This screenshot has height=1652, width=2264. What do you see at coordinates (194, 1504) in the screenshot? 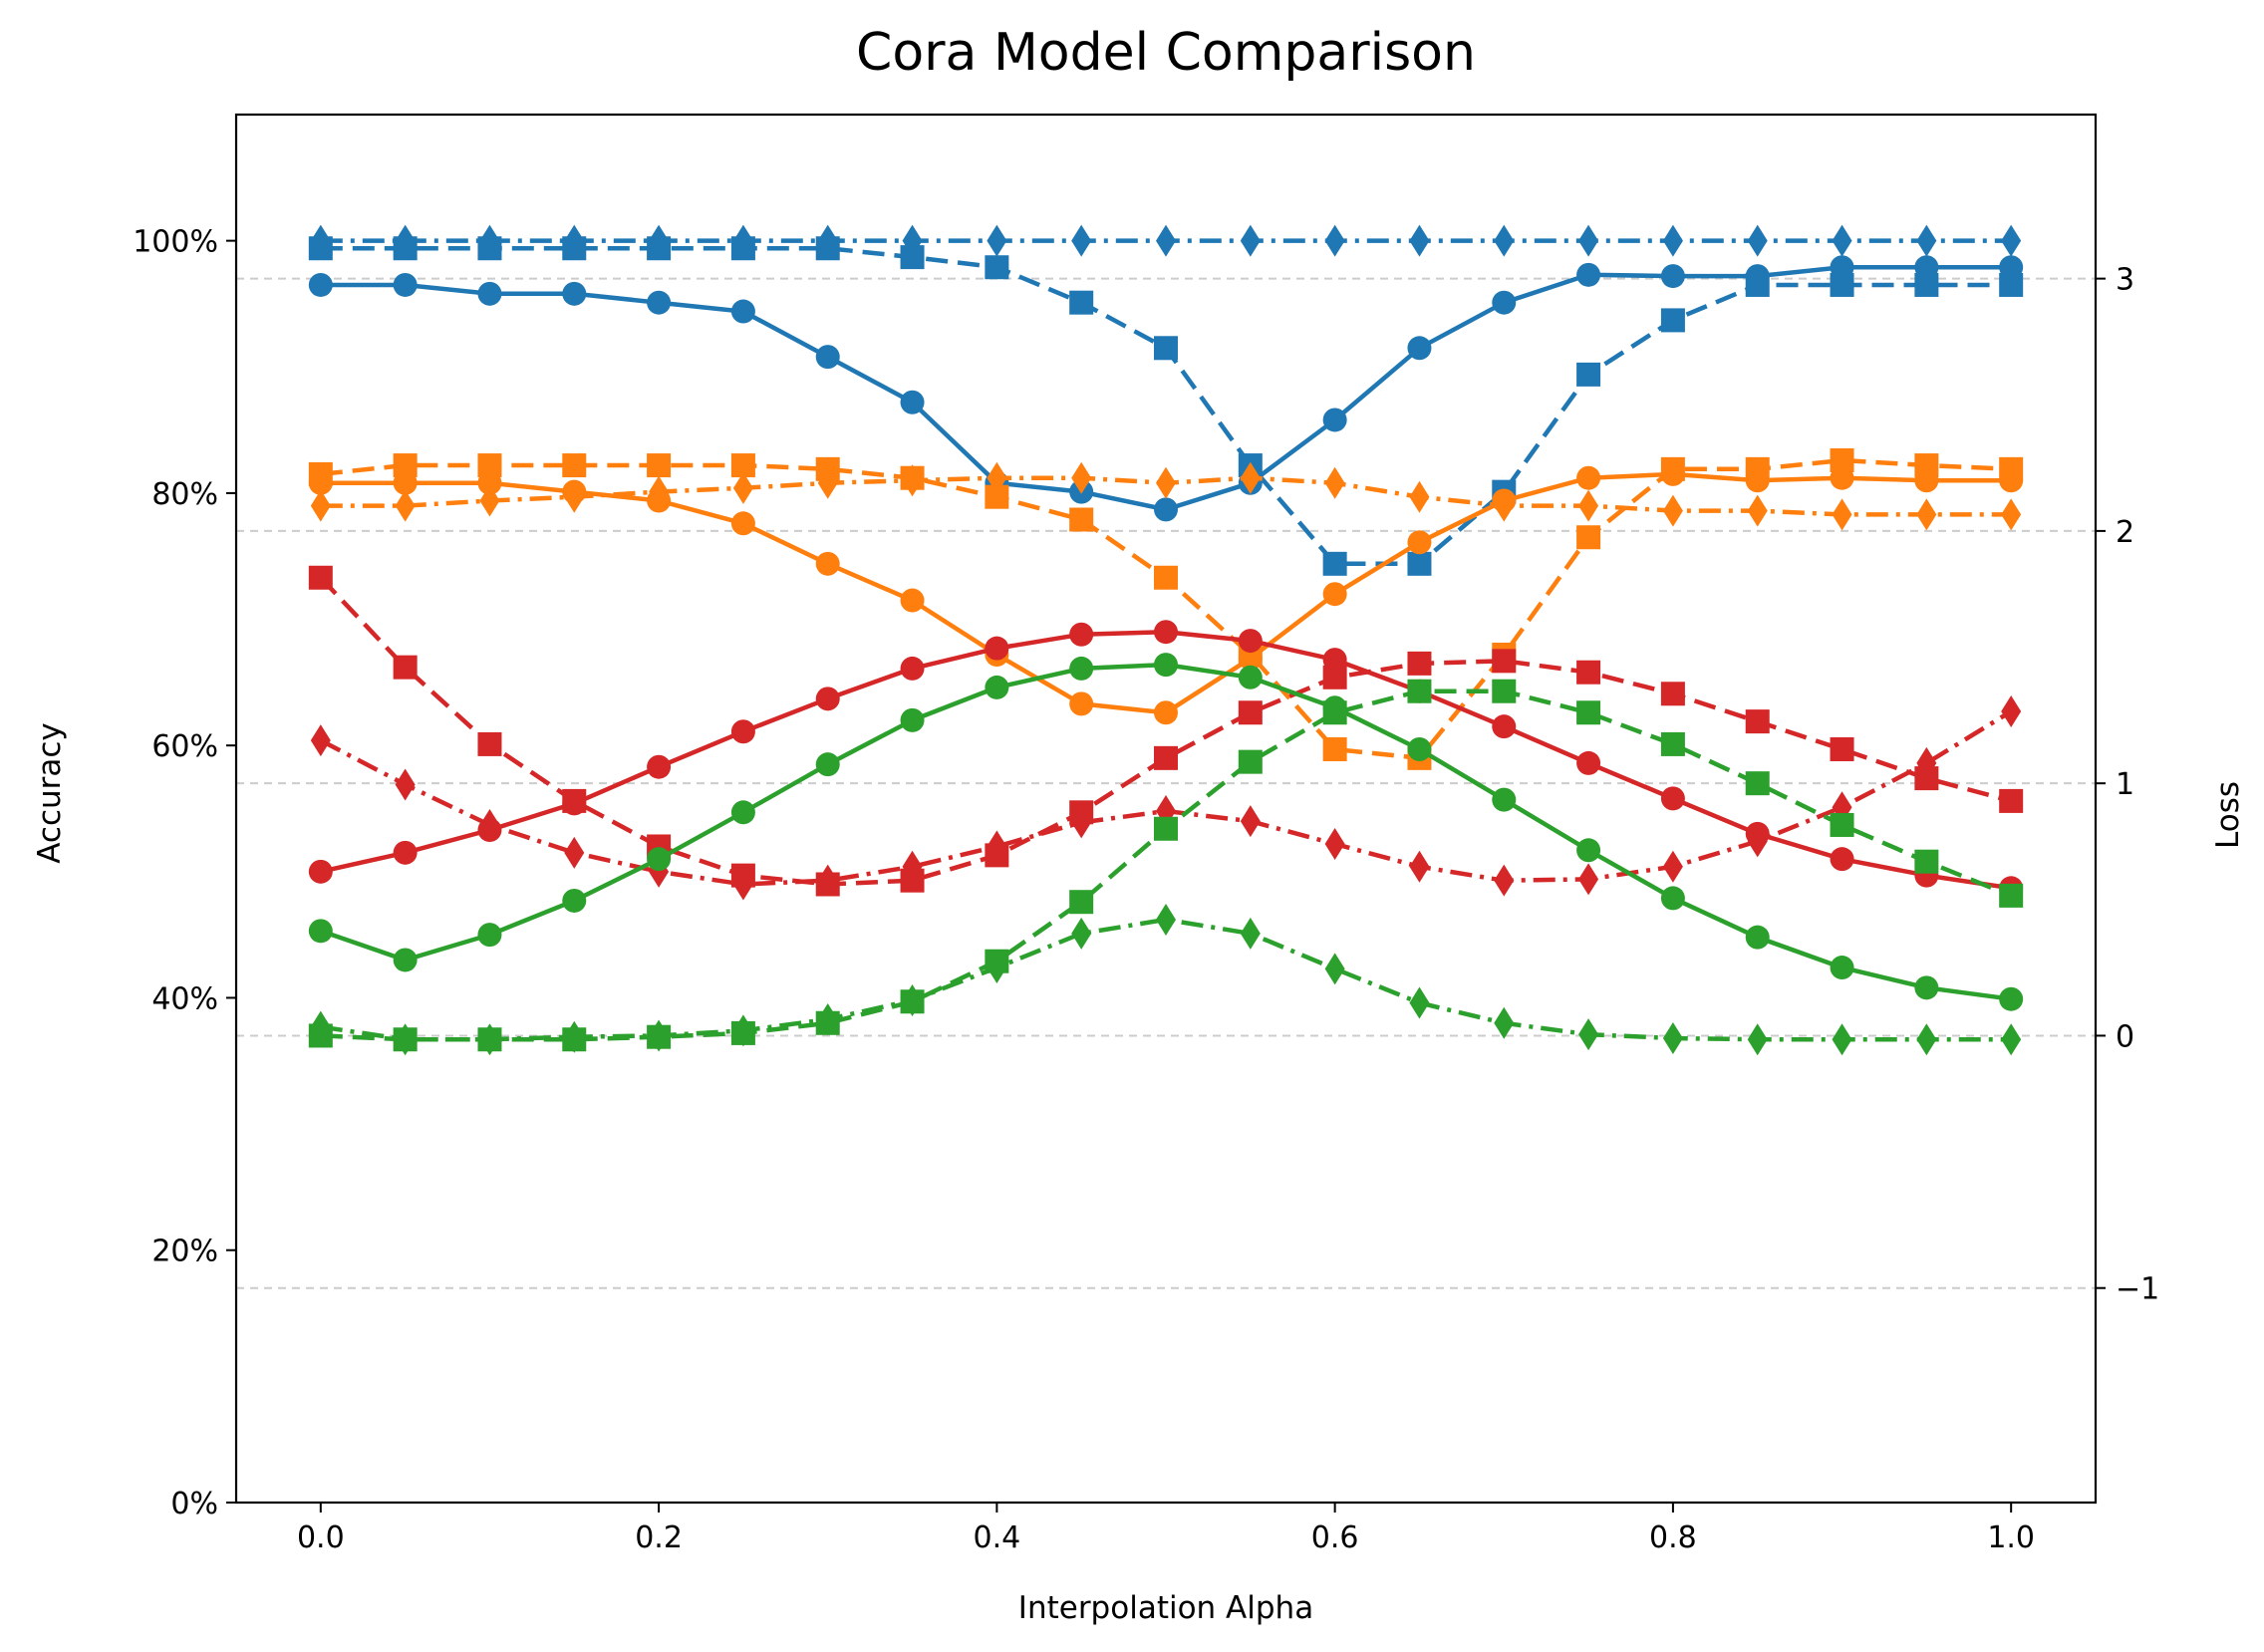
I see `y-tick-label: 0%` at bounding box center [194, 1504].